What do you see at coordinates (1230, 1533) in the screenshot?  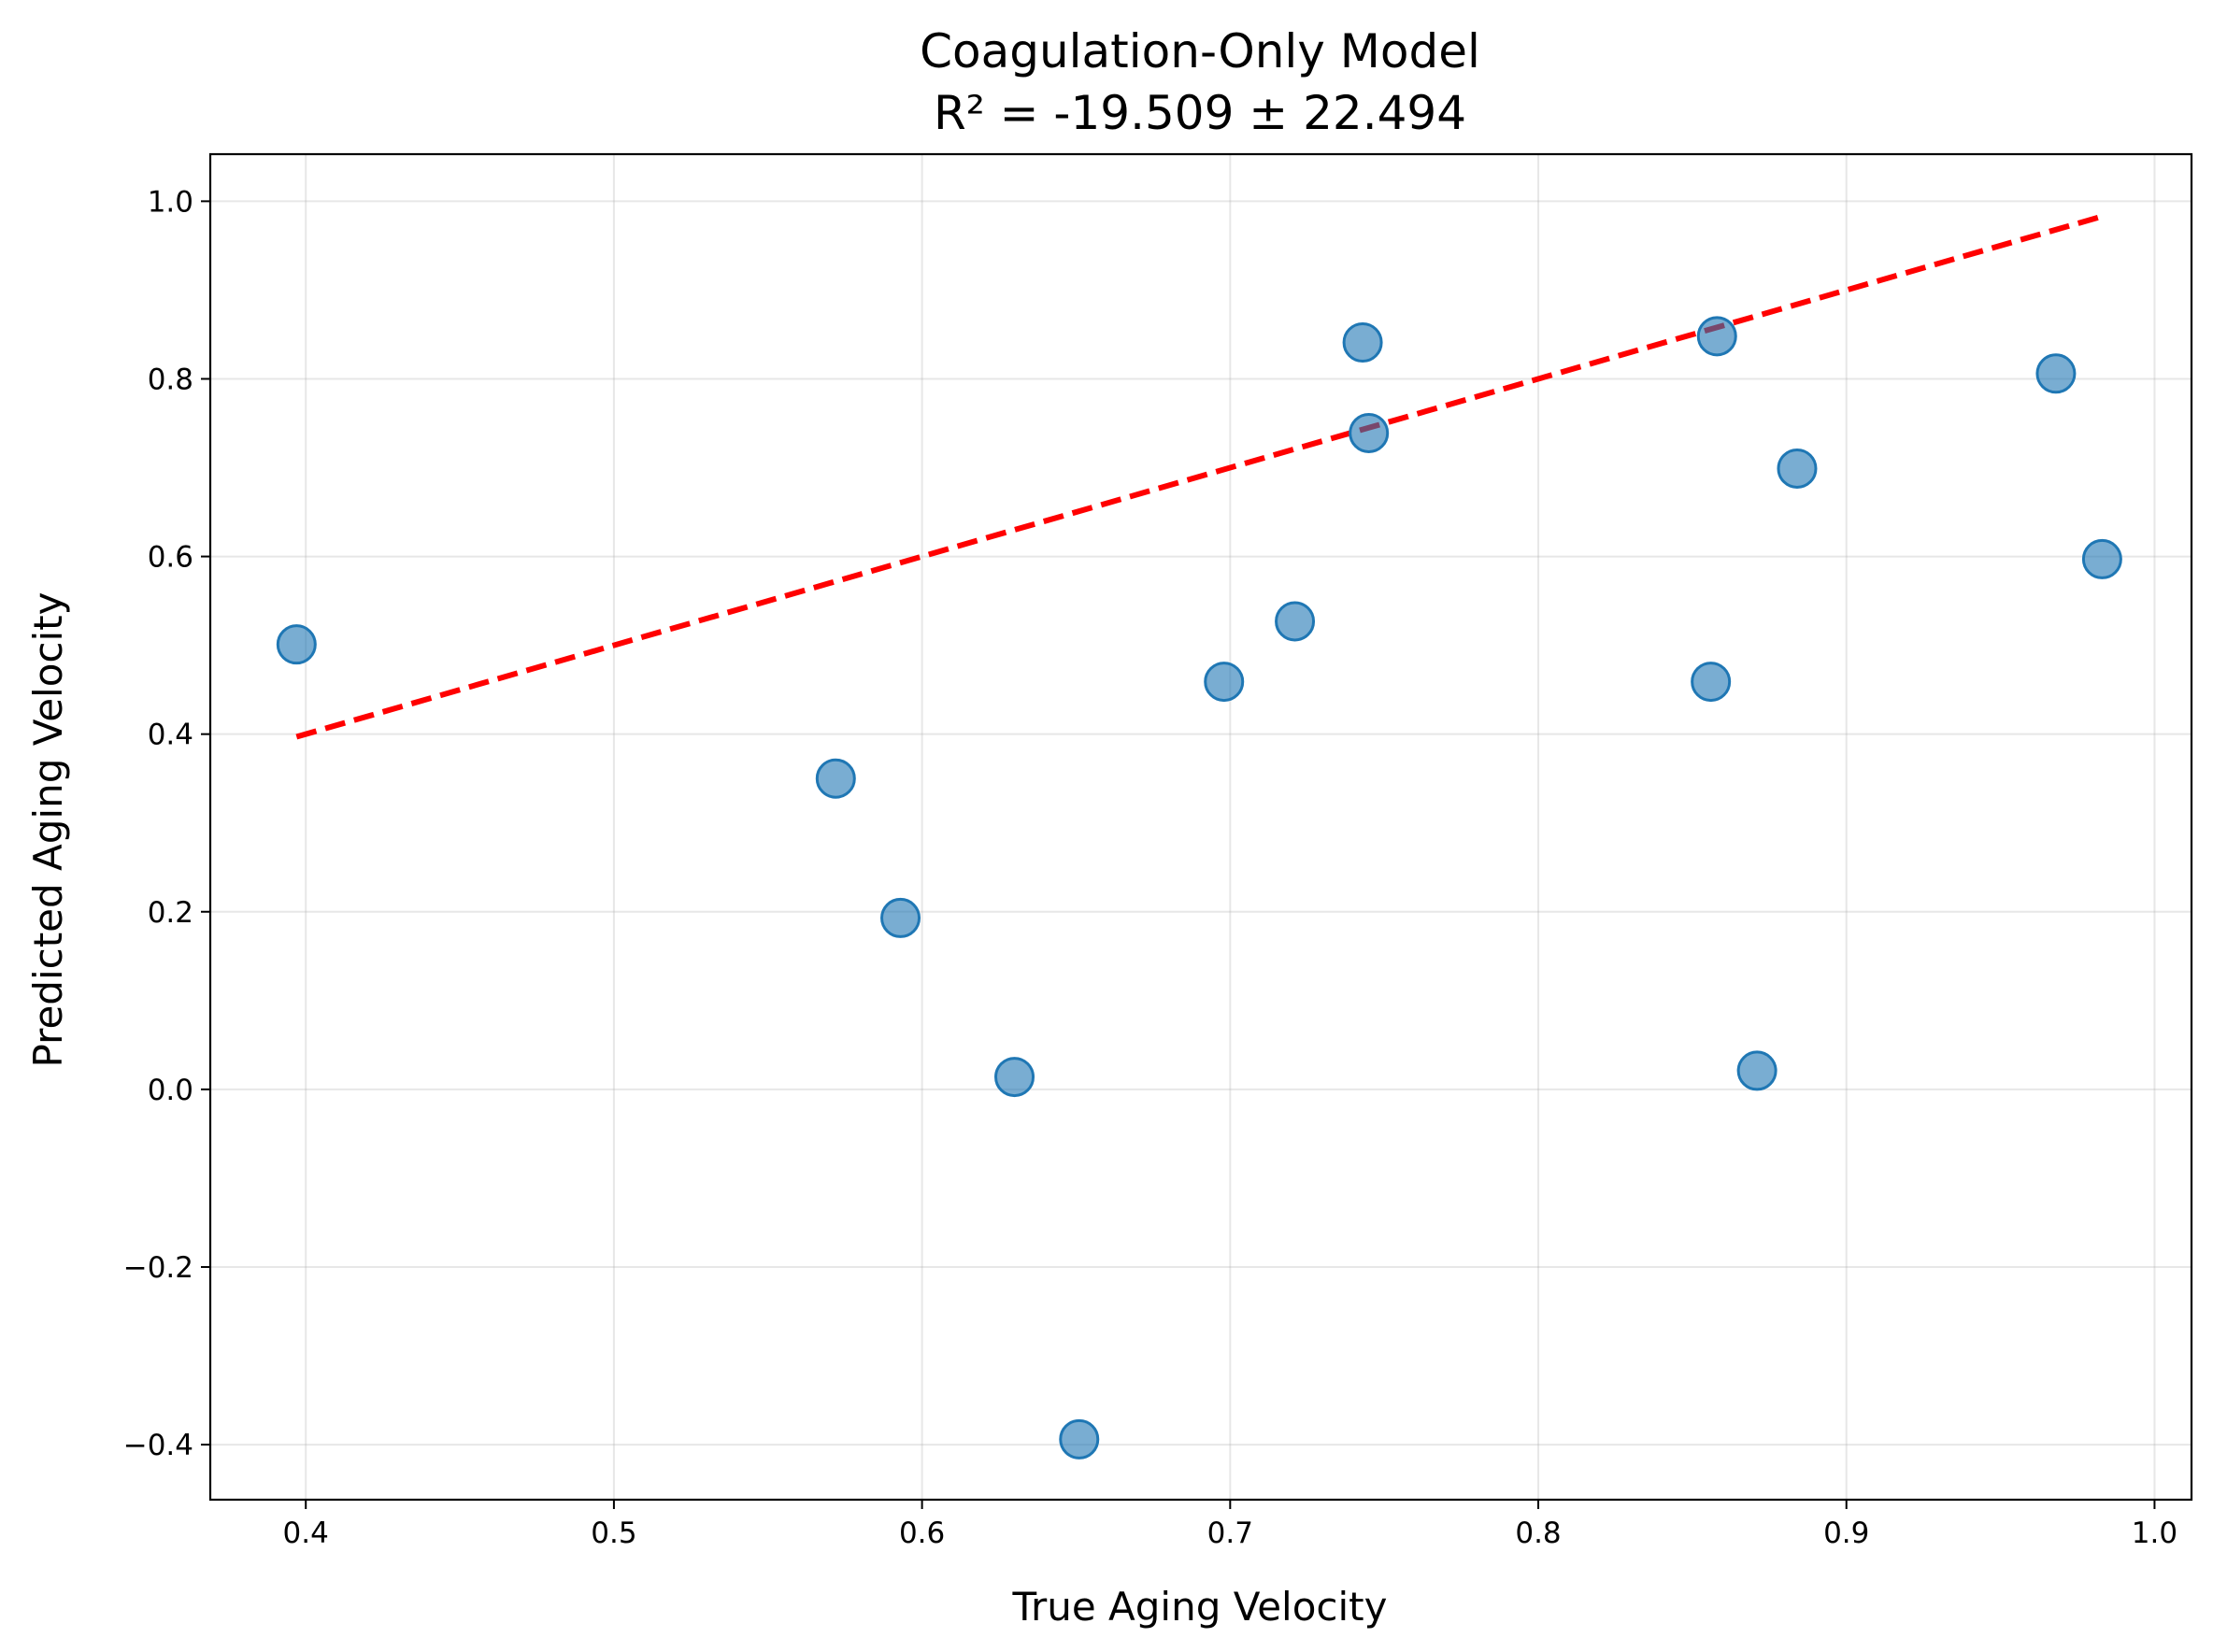 I see `x-tick-label: 0.7` at bounding box center [1230, 1533].